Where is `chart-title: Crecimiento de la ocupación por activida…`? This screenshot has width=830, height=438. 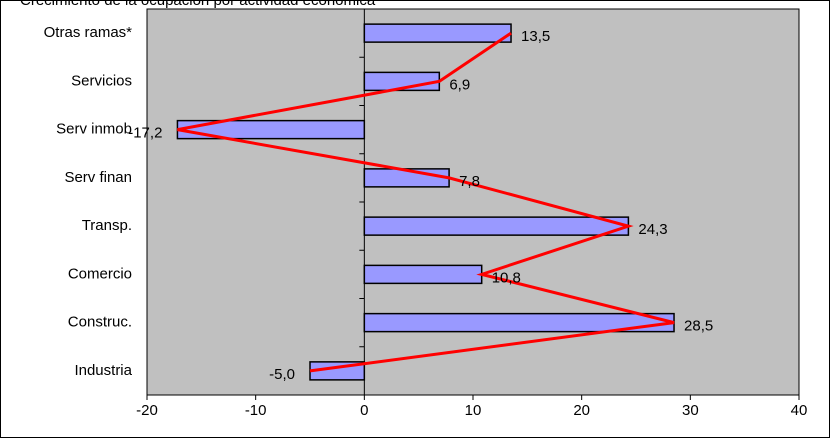 chart-title: Crecimiento de la ocupación por activida… is located at coordinates (198, 4).